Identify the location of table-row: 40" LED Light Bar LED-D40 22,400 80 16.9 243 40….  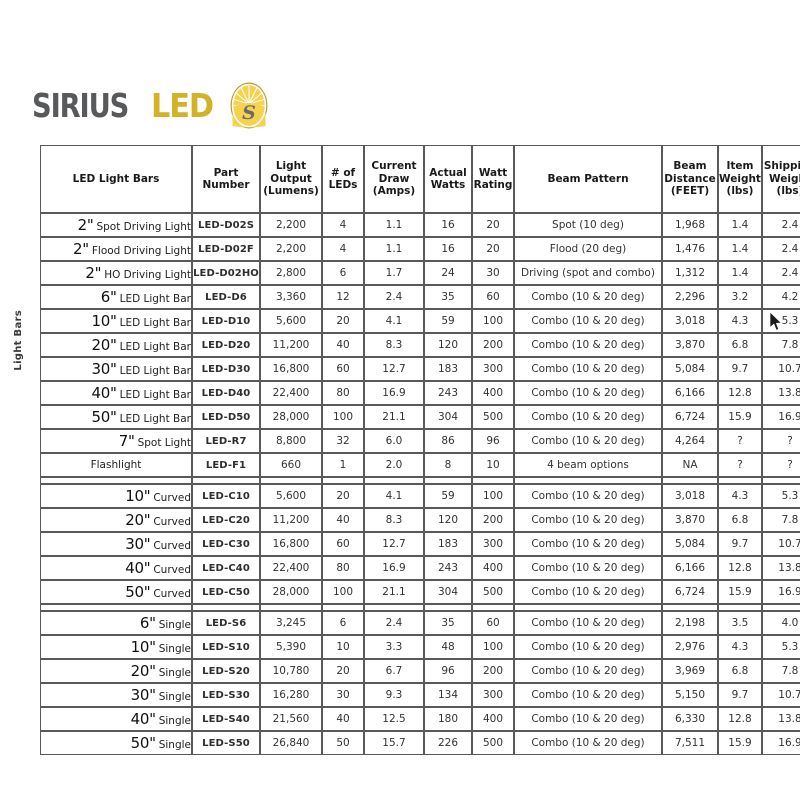
(420, 393).